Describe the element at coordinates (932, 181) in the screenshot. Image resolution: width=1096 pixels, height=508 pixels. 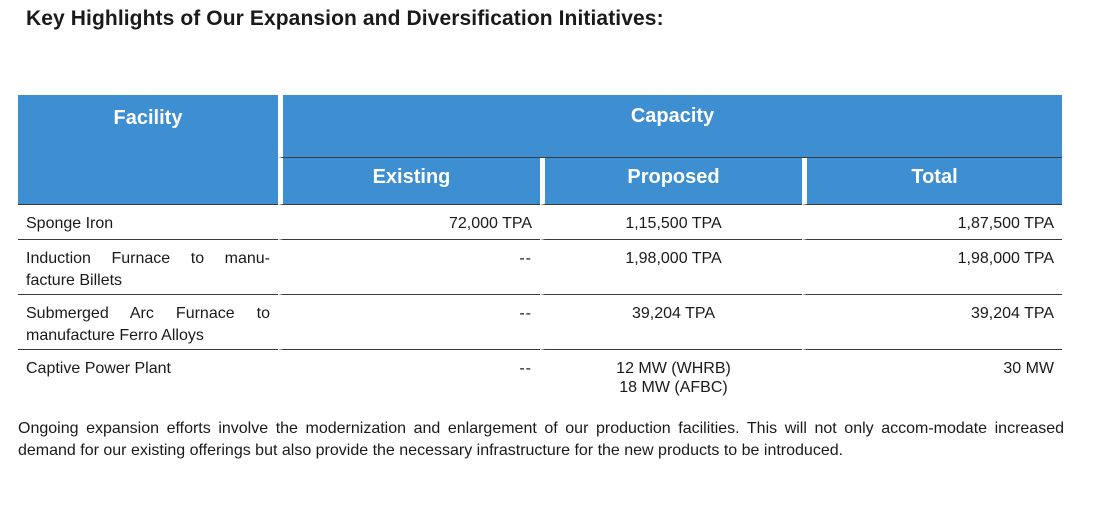
I see `header-total: Total` at that location.